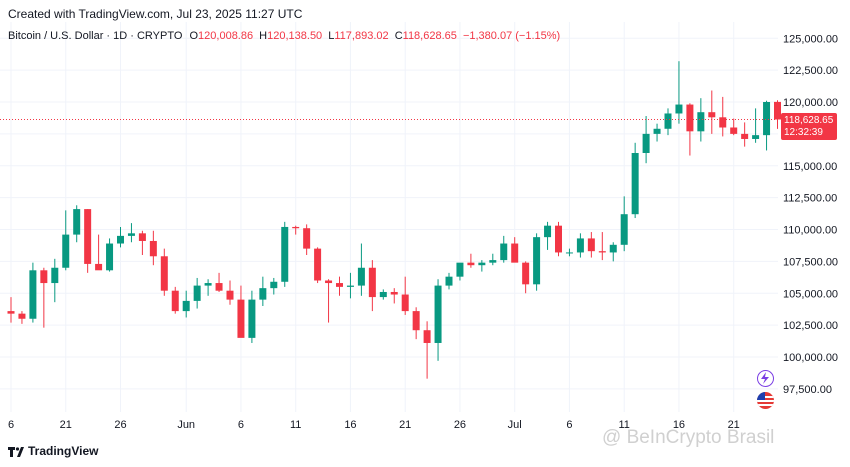 The width and height of the screenshot is (850, 467). What do you see at coordinates (398, 36) in the screenshot?
I see `close-label: C` at bounding box center [398, 36].